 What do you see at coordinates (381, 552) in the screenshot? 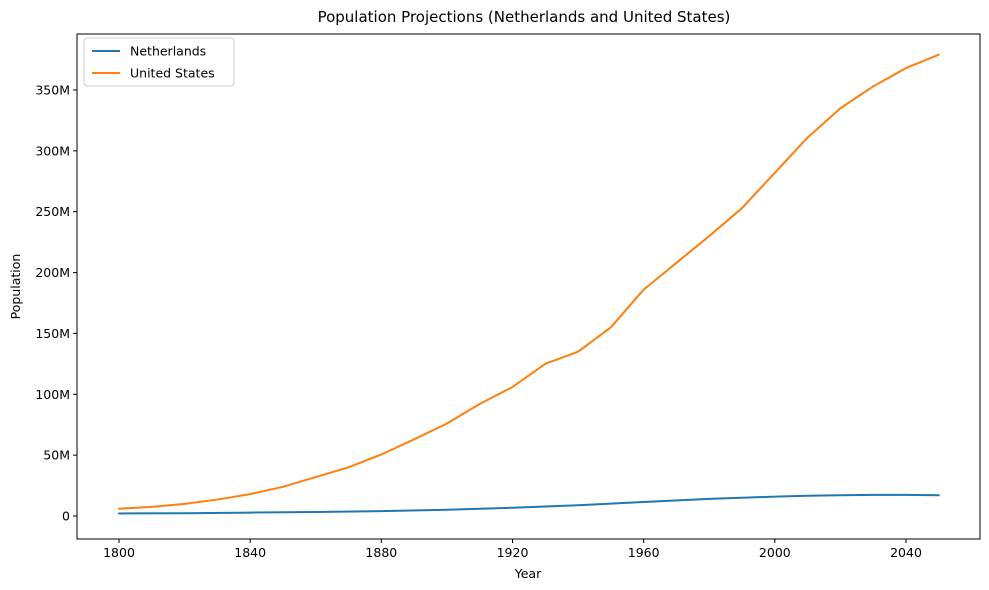
I see `x-tick-label: 1880` at bounding box center [381, 552].